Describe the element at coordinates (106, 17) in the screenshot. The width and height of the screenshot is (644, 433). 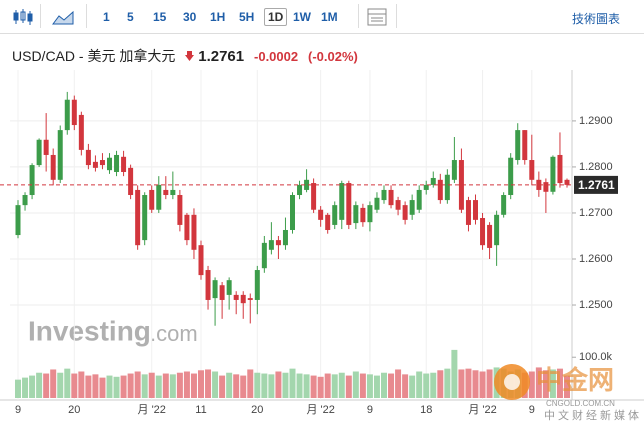
I see `interval-button: 1` at that location.